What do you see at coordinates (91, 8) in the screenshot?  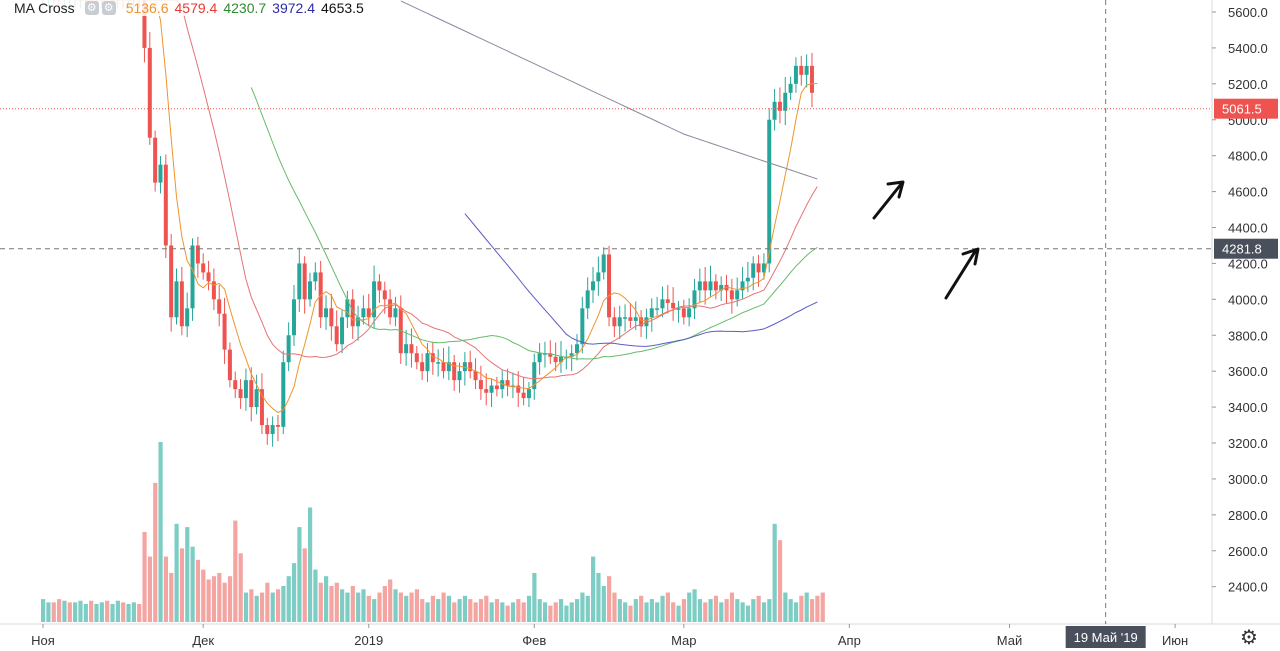 I see `settings-gear-icon: ⚙` at bounding box center [91, 8].